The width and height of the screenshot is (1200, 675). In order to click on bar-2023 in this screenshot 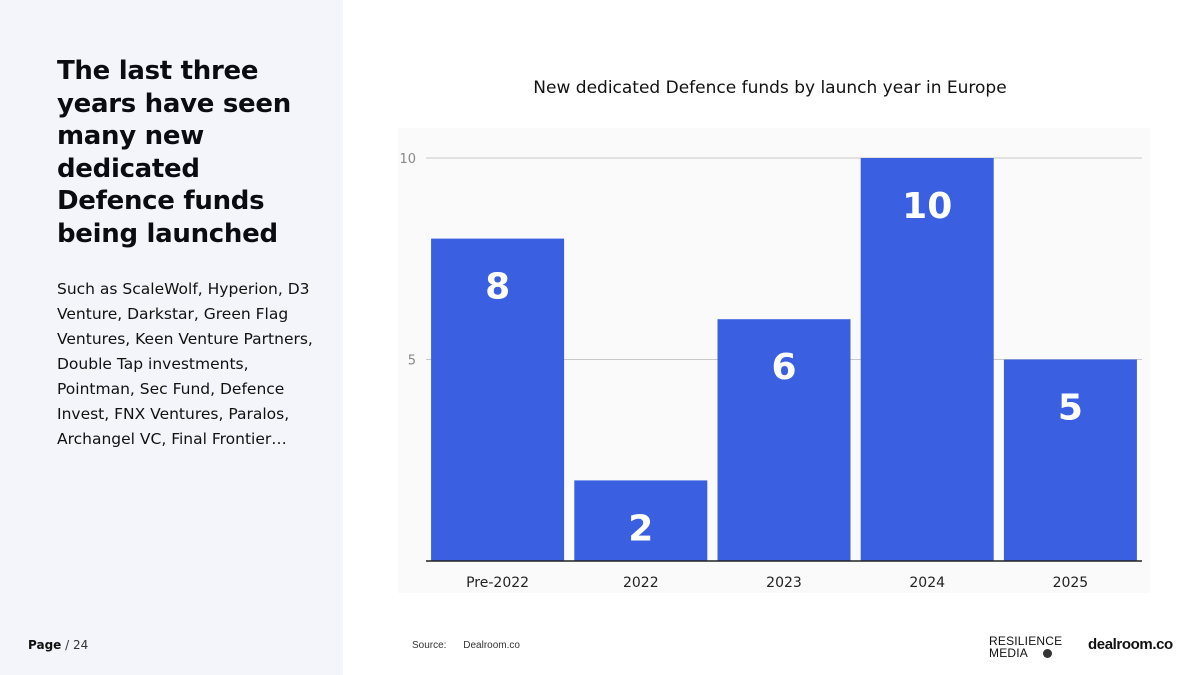, I will do `click(784, 440)`.